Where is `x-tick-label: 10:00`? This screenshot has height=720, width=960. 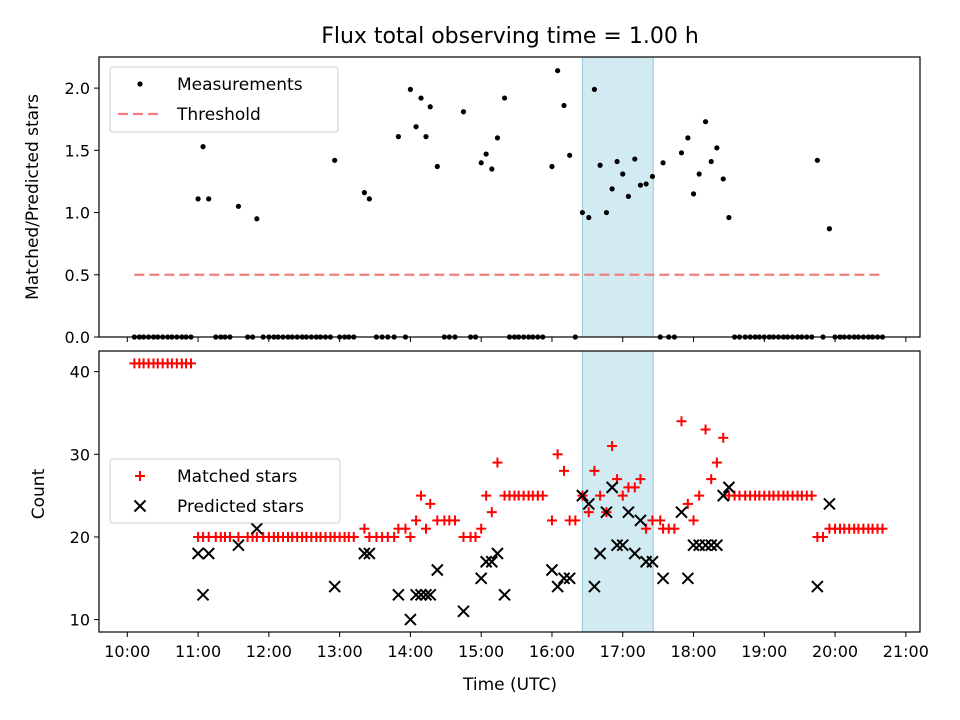
x-tick-label: 10:00 is located at coordinates (127, 651).